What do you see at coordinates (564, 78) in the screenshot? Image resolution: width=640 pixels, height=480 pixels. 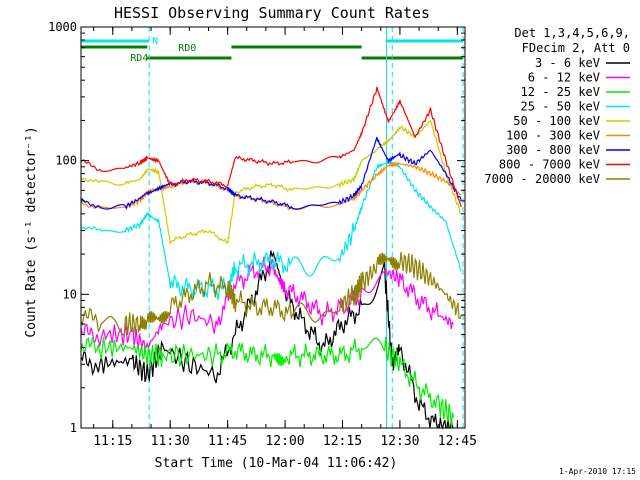 I see `legend-entry-label: 6 - 12 keV` at bounding box center [564, 78].